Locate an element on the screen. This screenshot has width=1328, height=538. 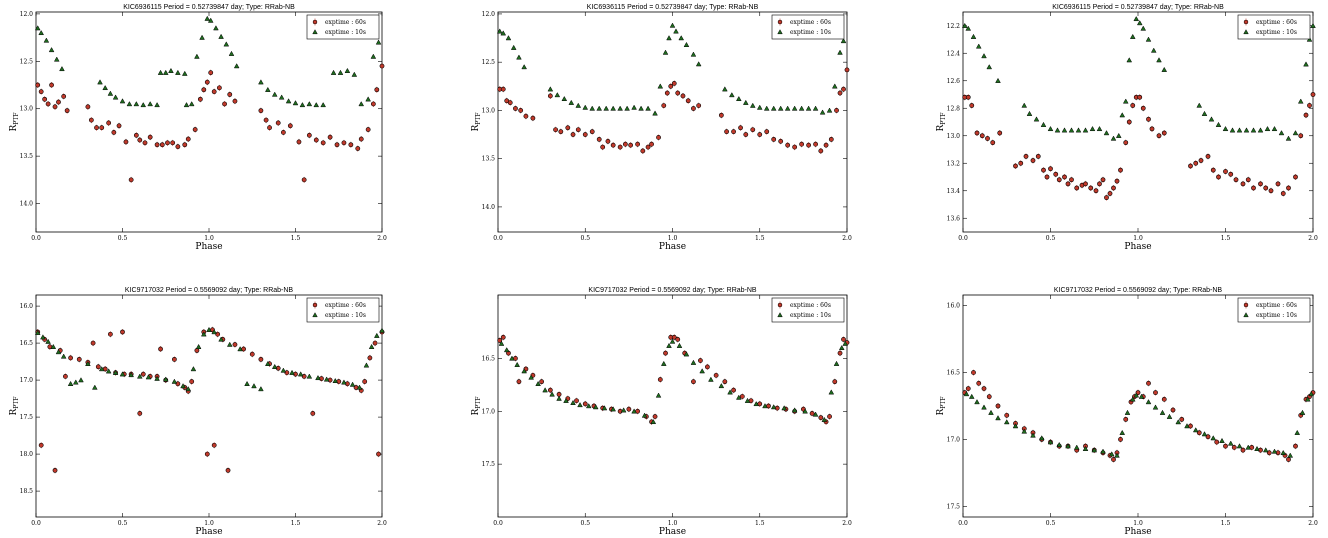
y-tick-label: 12.6 is located at coordinates (954, 81).